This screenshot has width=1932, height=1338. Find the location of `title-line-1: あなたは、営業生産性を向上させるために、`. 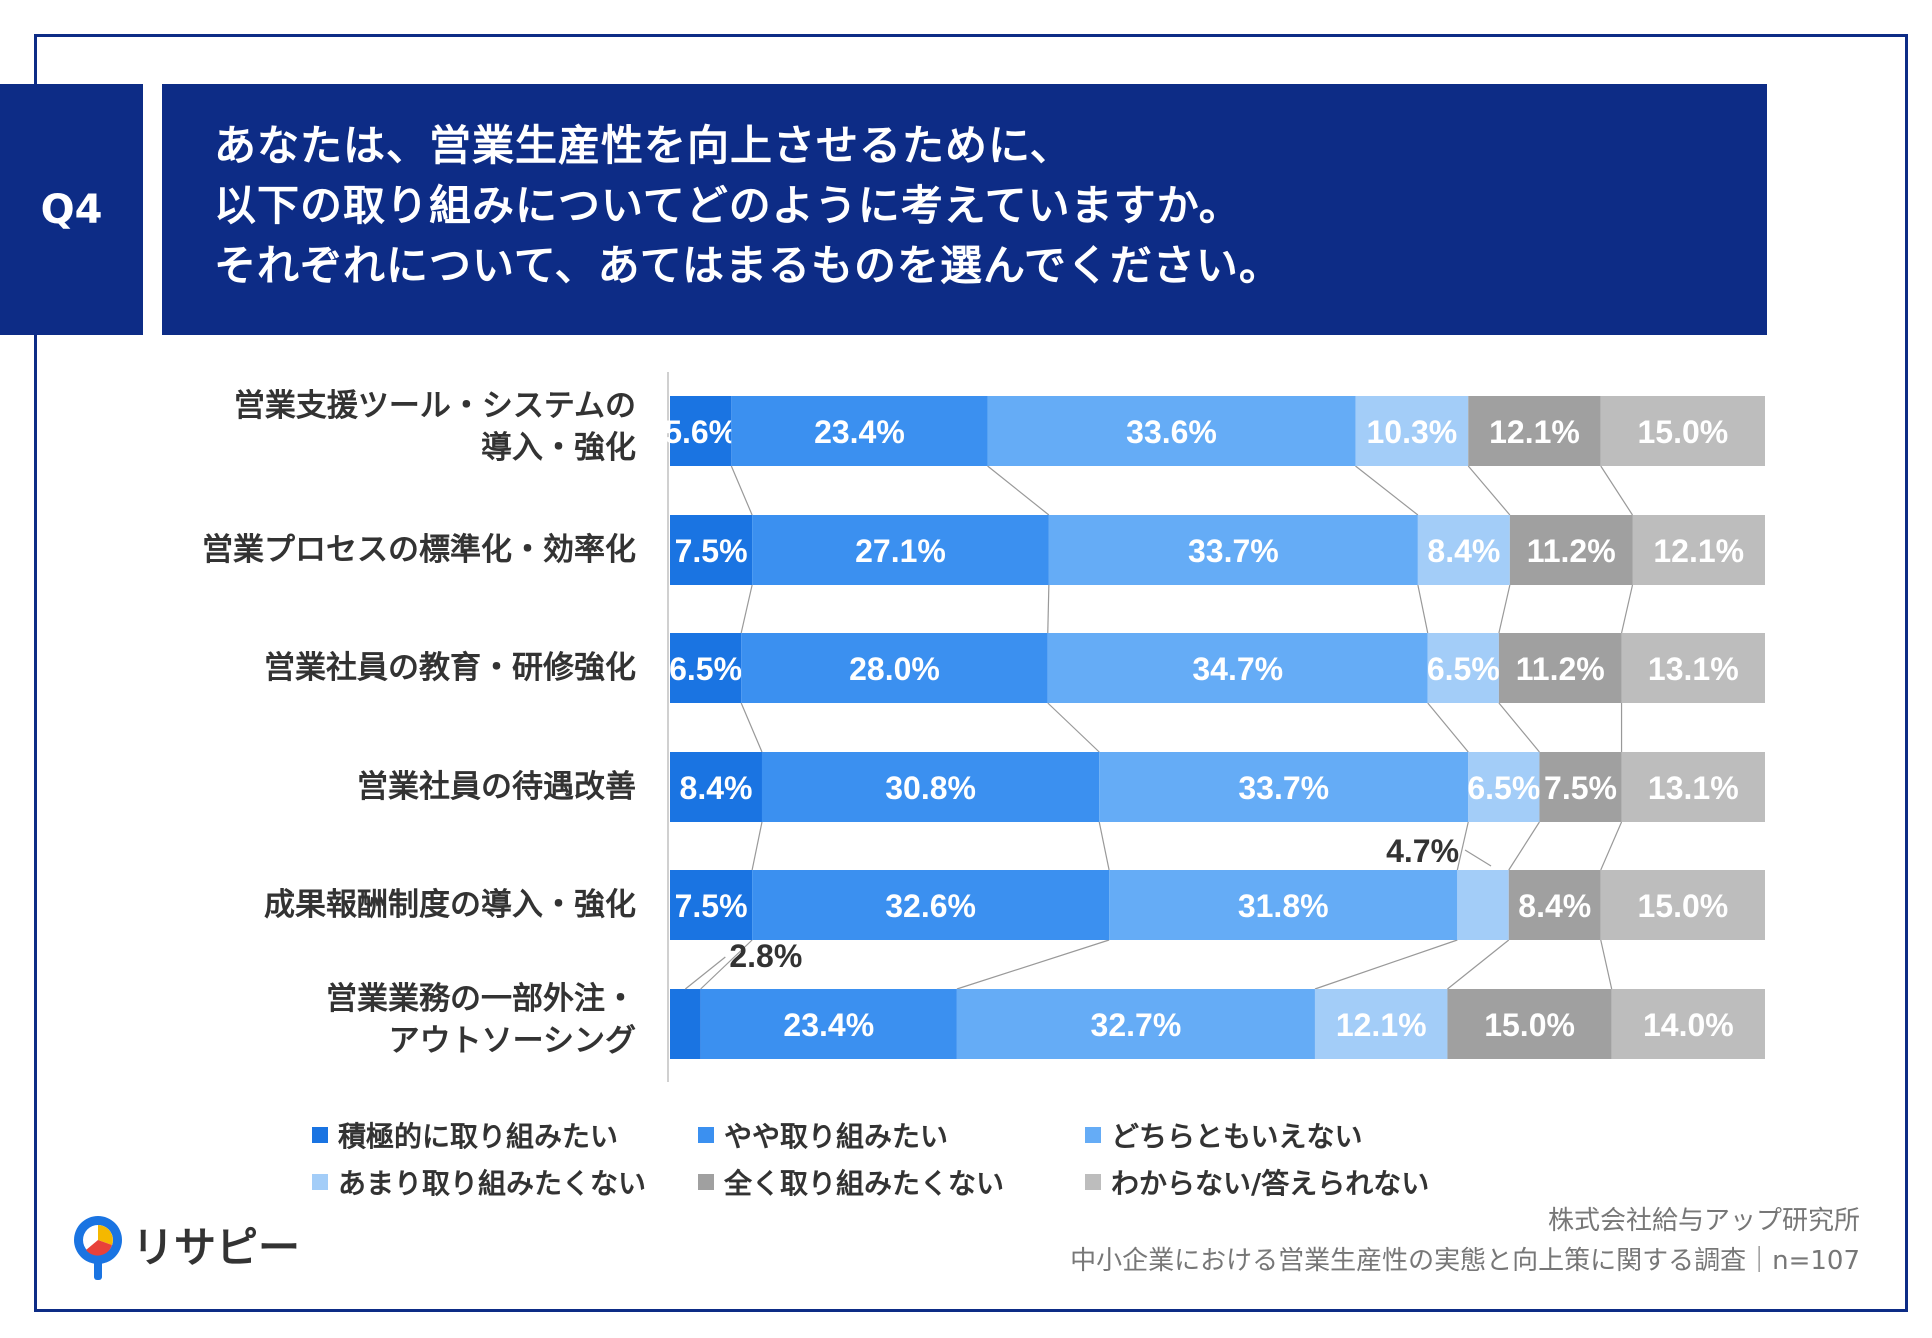

title-line-1: あなたは、営業生産性を向上させるために、 is located at coordinates (643, 145).